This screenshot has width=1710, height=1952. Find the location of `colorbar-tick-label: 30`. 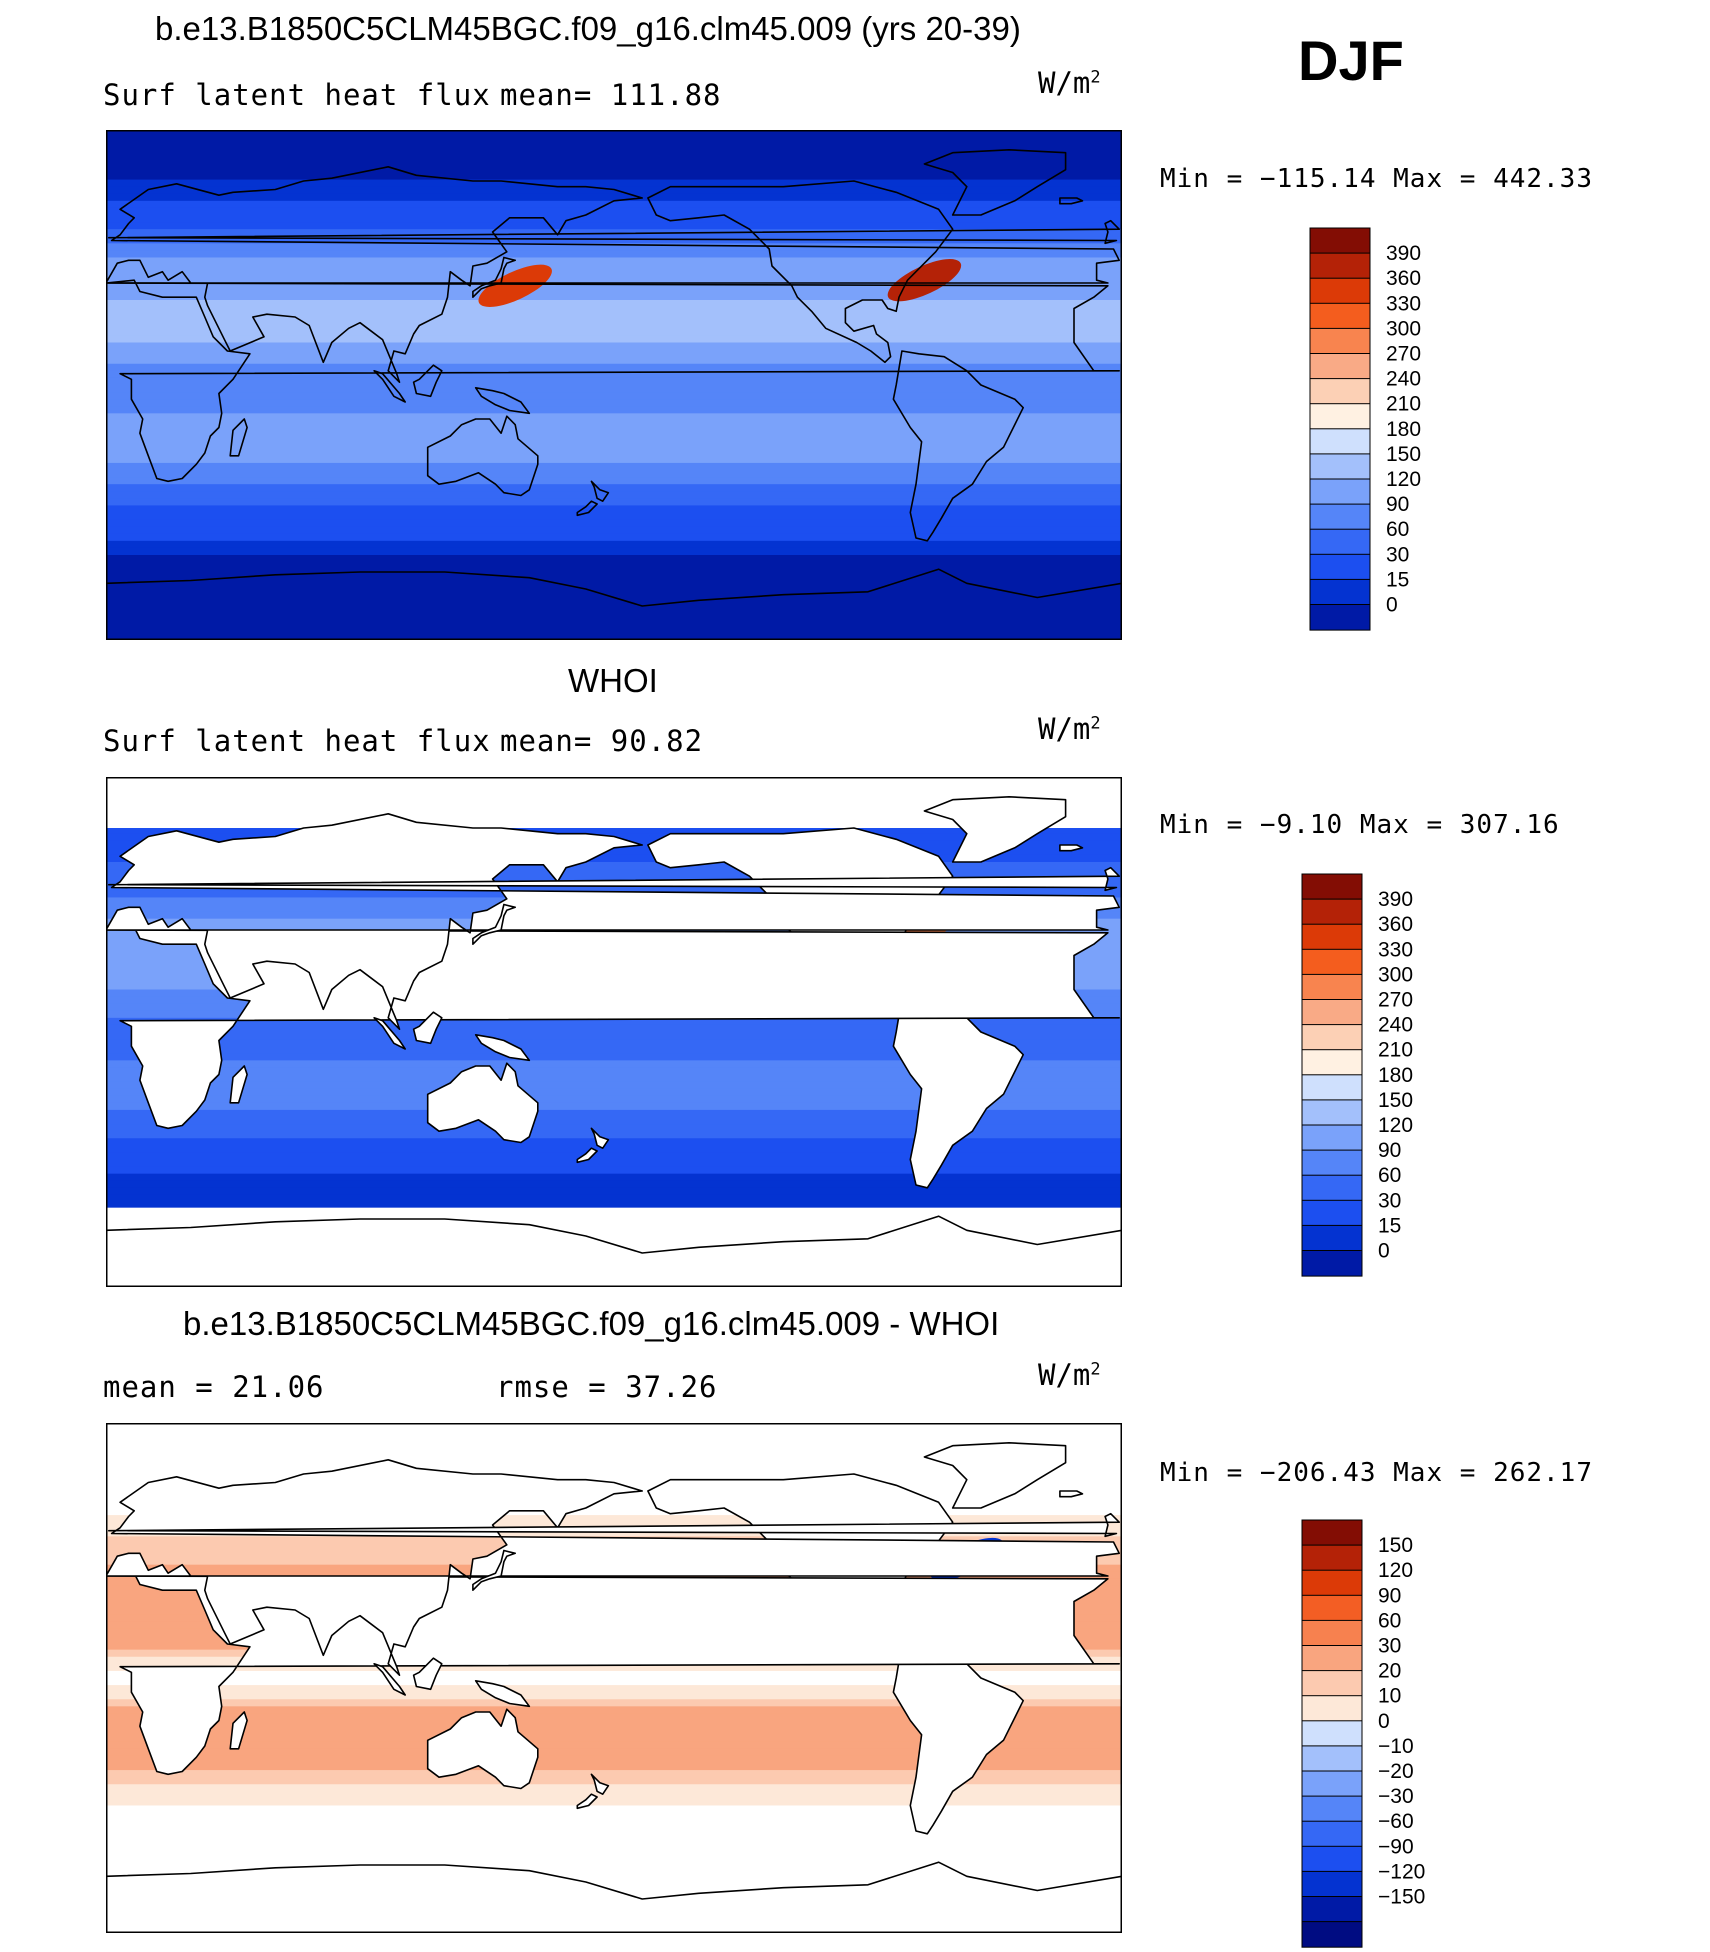

colorbar-tick-label: 30 is located at coordinates (1397, 554).